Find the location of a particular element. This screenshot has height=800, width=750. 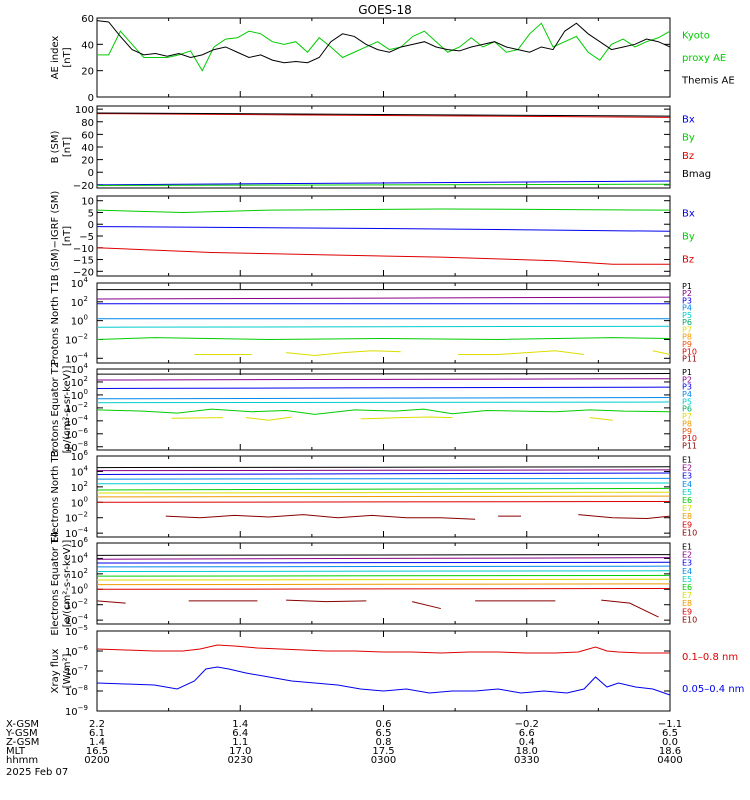

legend-item: P9 is located at coordinates (687, 431).